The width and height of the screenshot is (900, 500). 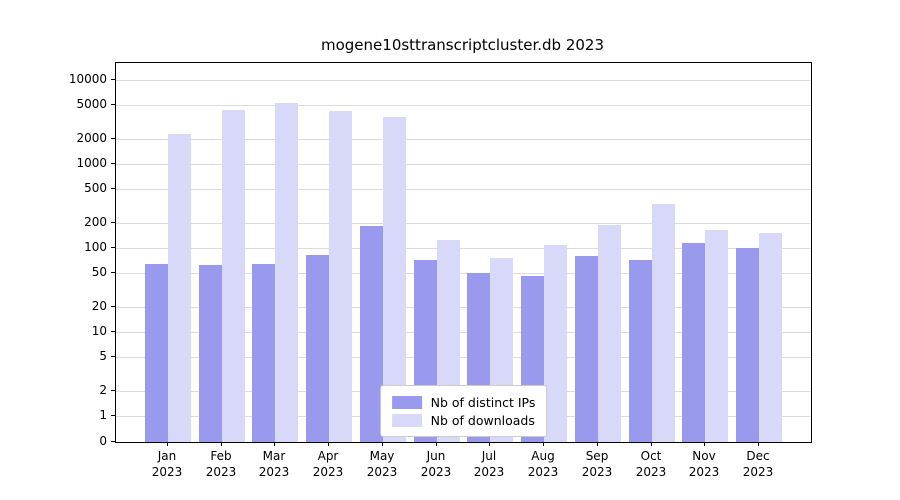 I want to click on x-tick-label: Dec 2023, so click(x=758, y=464).